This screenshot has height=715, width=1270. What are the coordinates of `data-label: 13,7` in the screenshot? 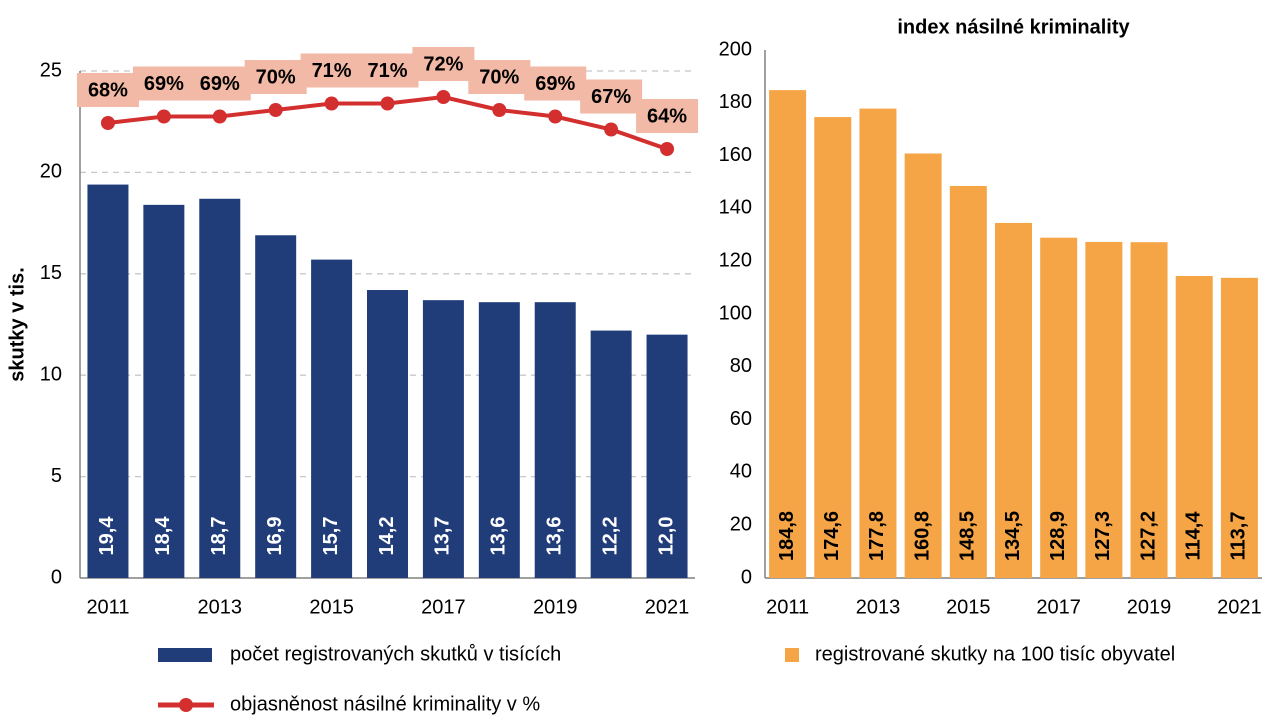 It's located at (443, 536).